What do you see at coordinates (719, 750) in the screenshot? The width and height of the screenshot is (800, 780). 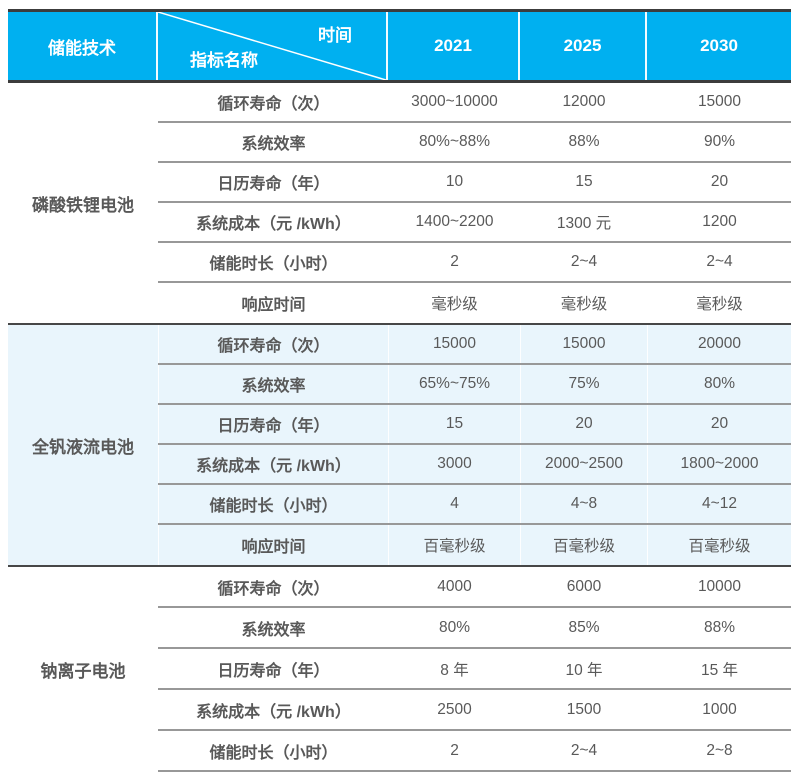 I see `cell-value: 2~8` at bounding box center [719, 750].